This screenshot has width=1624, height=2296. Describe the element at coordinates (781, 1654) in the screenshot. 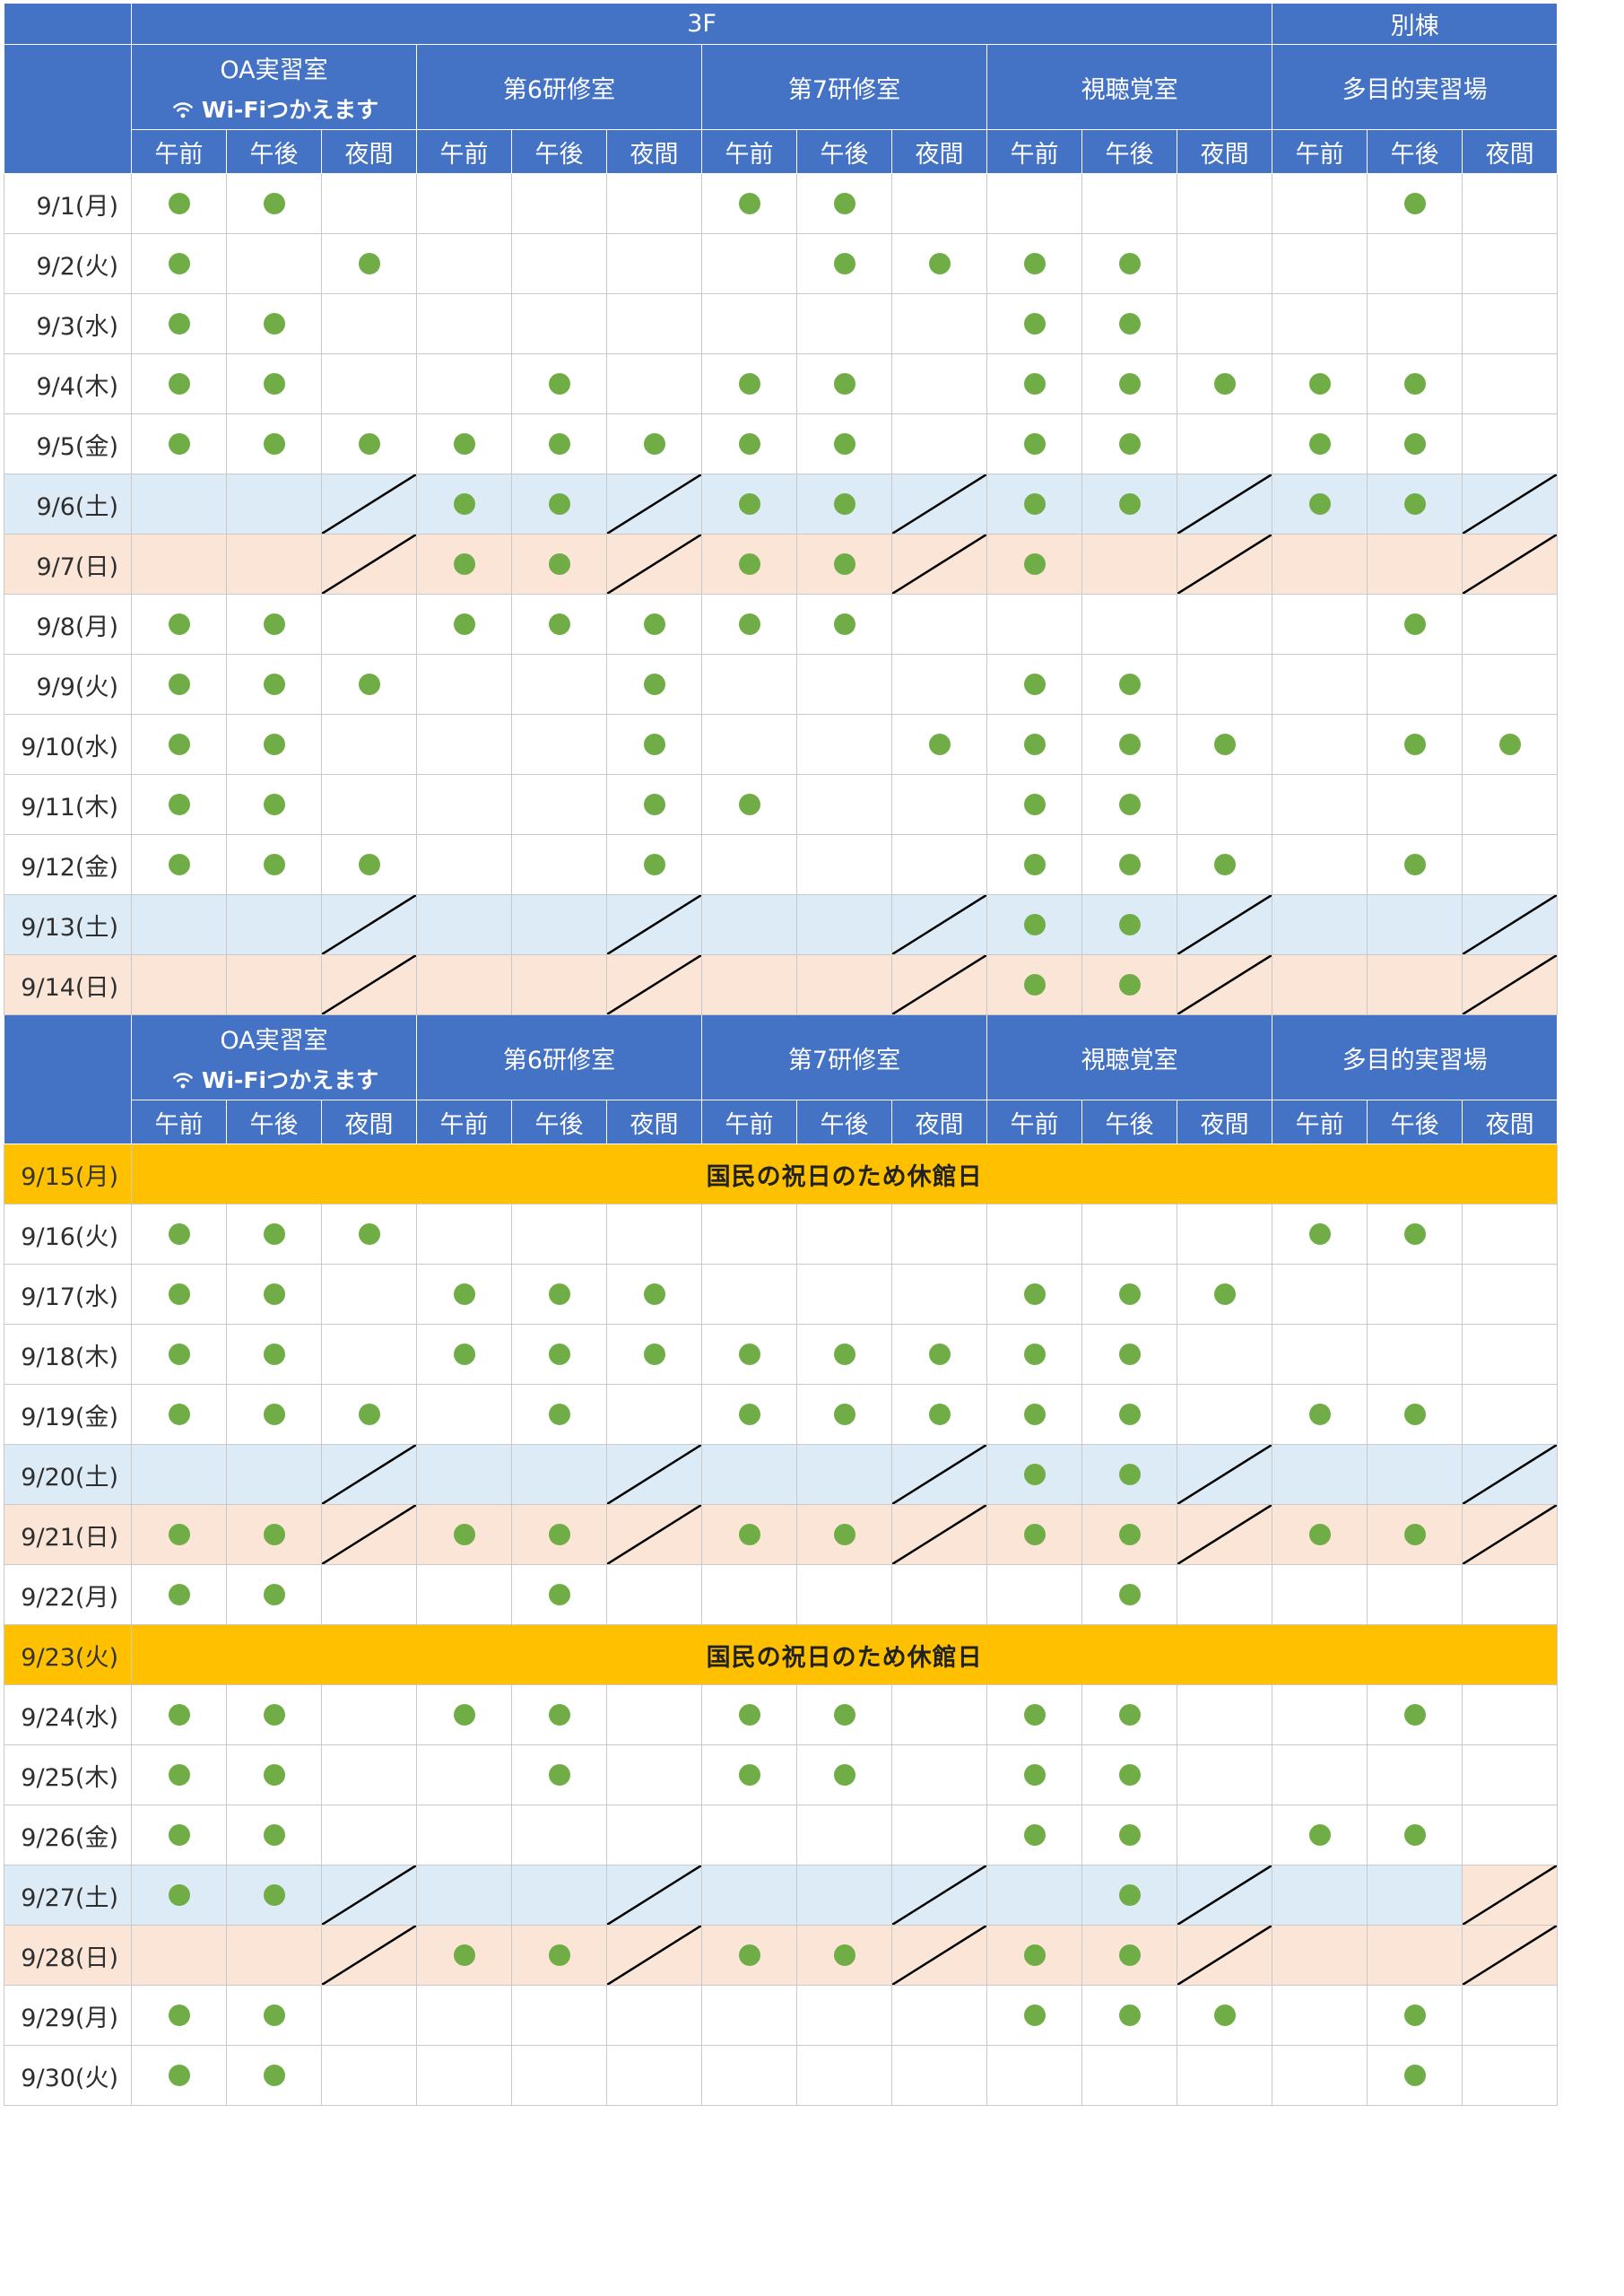

I see `day-row: 9/23(火) 国民の祝日のため休館日` at that location.